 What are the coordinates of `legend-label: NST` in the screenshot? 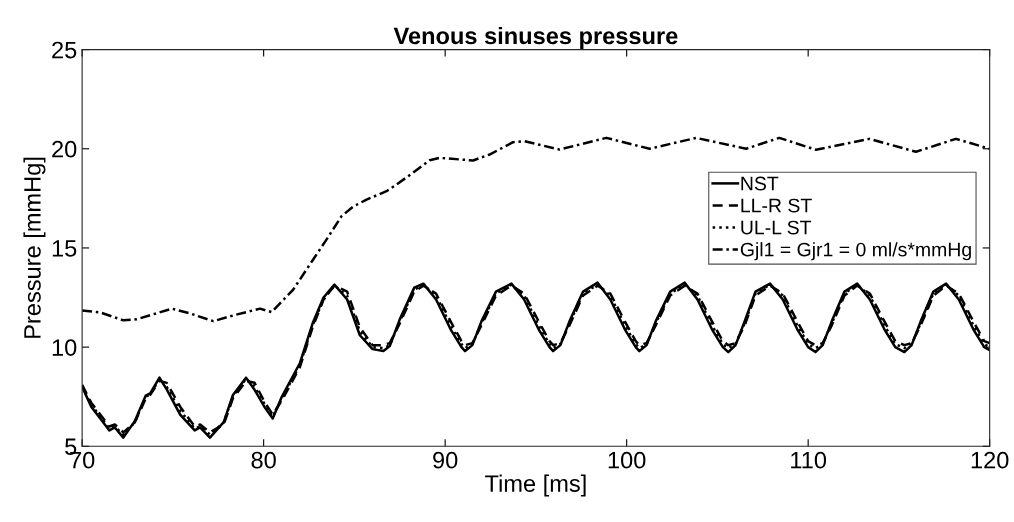 It's located at (760, 183).